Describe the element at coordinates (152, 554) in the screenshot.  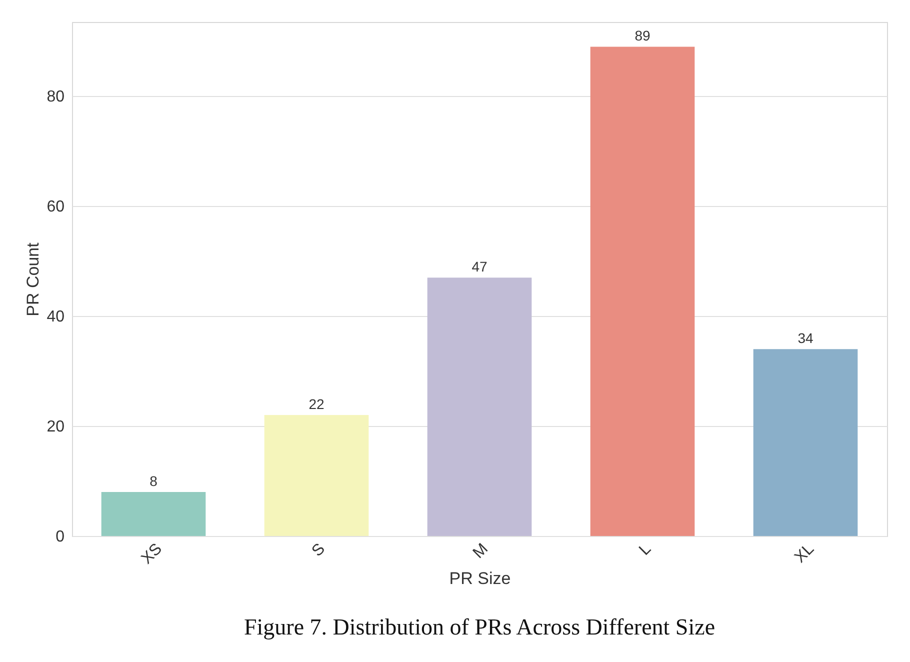
I see `x-tick-label: XS` at that location.